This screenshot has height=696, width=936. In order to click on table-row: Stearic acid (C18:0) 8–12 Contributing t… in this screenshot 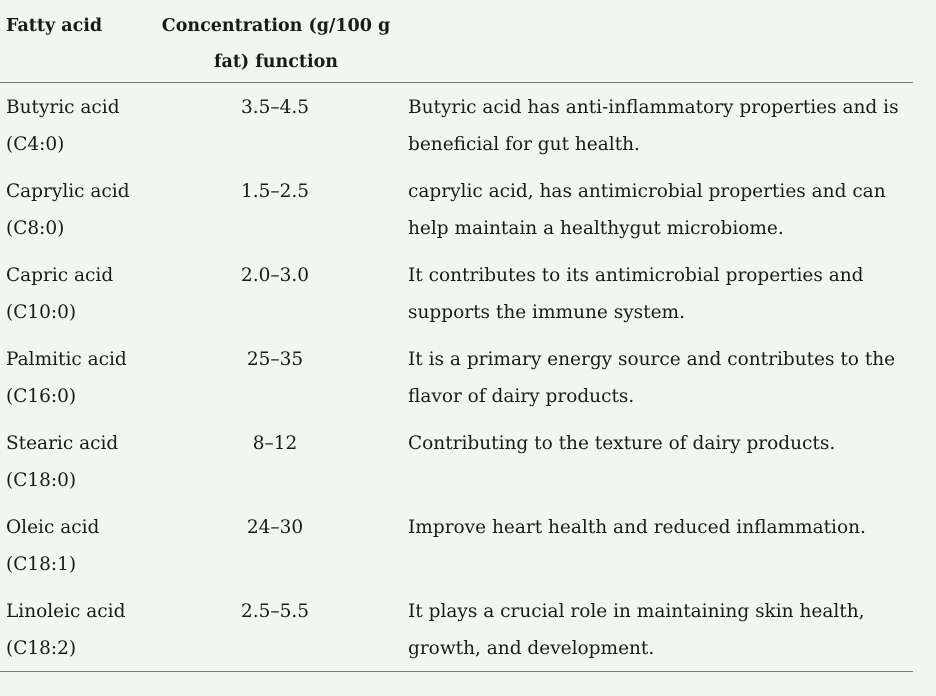, I will do `click(456, 461)`.